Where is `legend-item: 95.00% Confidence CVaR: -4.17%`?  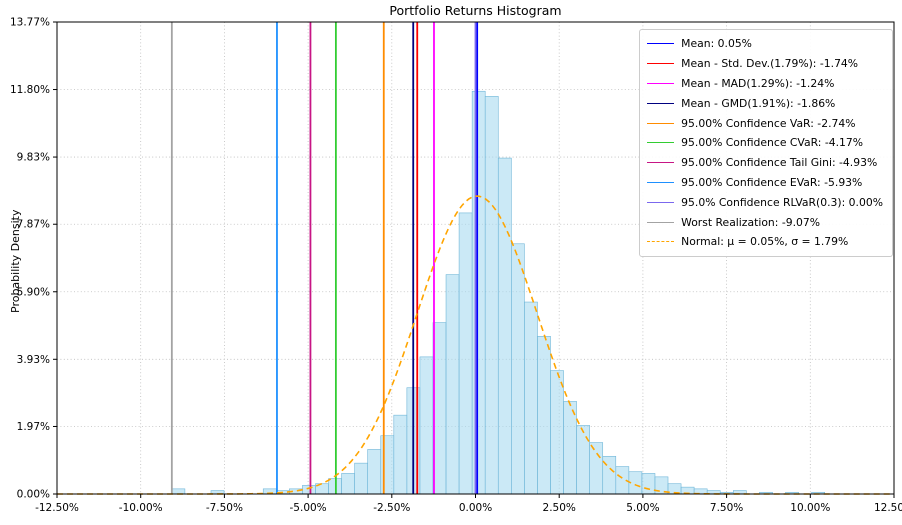 legend-item: 95.00% Confidence CVaR: -4.17% is located at coordinates (765, 143).